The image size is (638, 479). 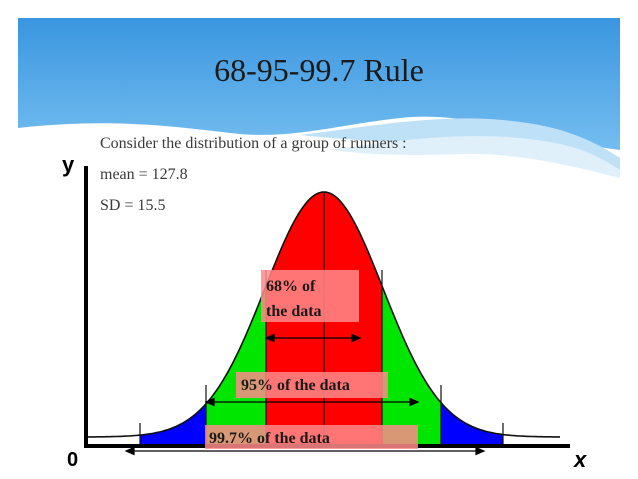 I want to click on band-68-label-line2: the data, so click(x=294, y=311).